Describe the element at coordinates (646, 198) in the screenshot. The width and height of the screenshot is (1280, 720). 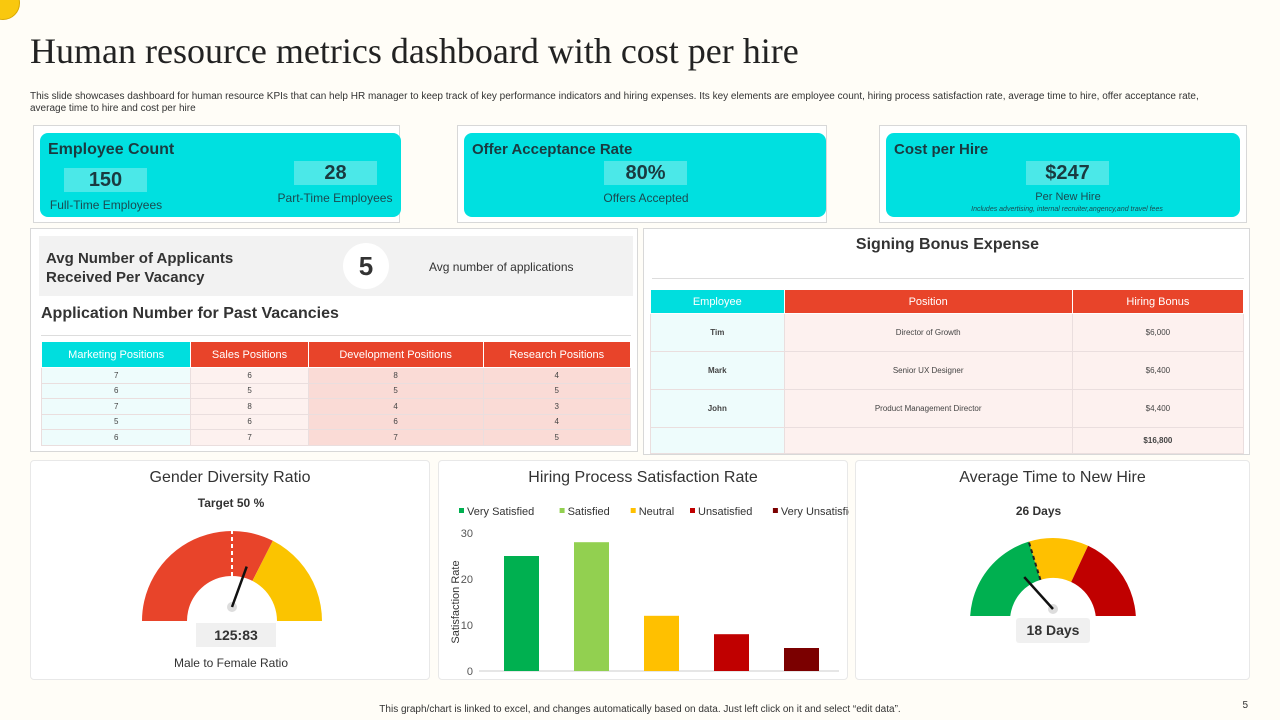
I see `offer-label: Offers Accepted` at that location.